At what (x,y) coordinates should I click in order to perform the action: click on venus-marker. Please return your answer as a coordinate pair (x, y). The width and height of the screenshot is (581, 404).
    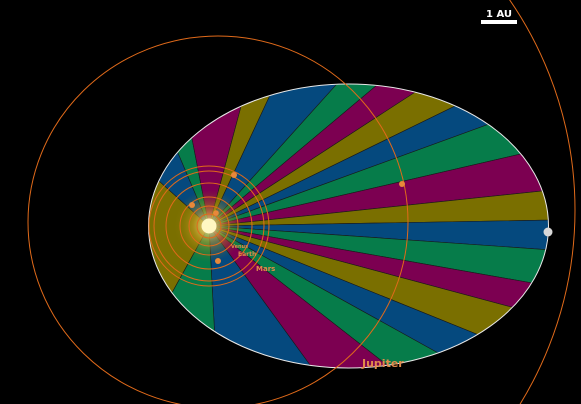
    Looking at the image, I should click on (216, 213).